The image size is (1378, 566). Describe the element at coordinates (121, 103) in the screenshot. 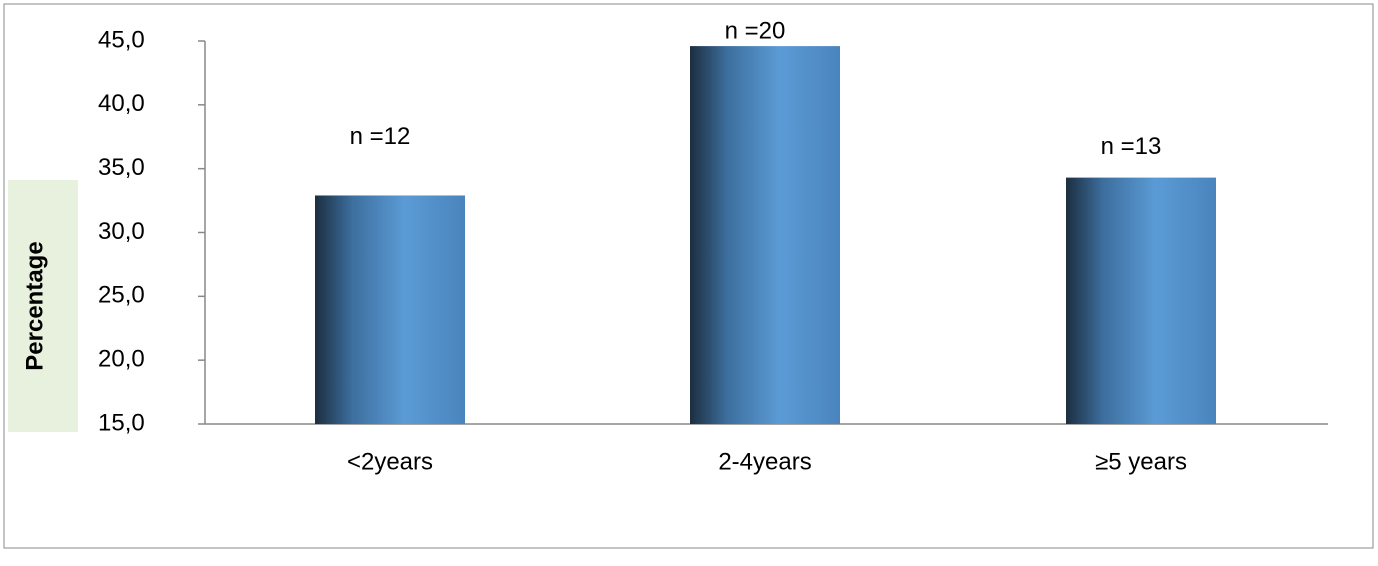

I see `y-tick-label: 40,0` at that location.